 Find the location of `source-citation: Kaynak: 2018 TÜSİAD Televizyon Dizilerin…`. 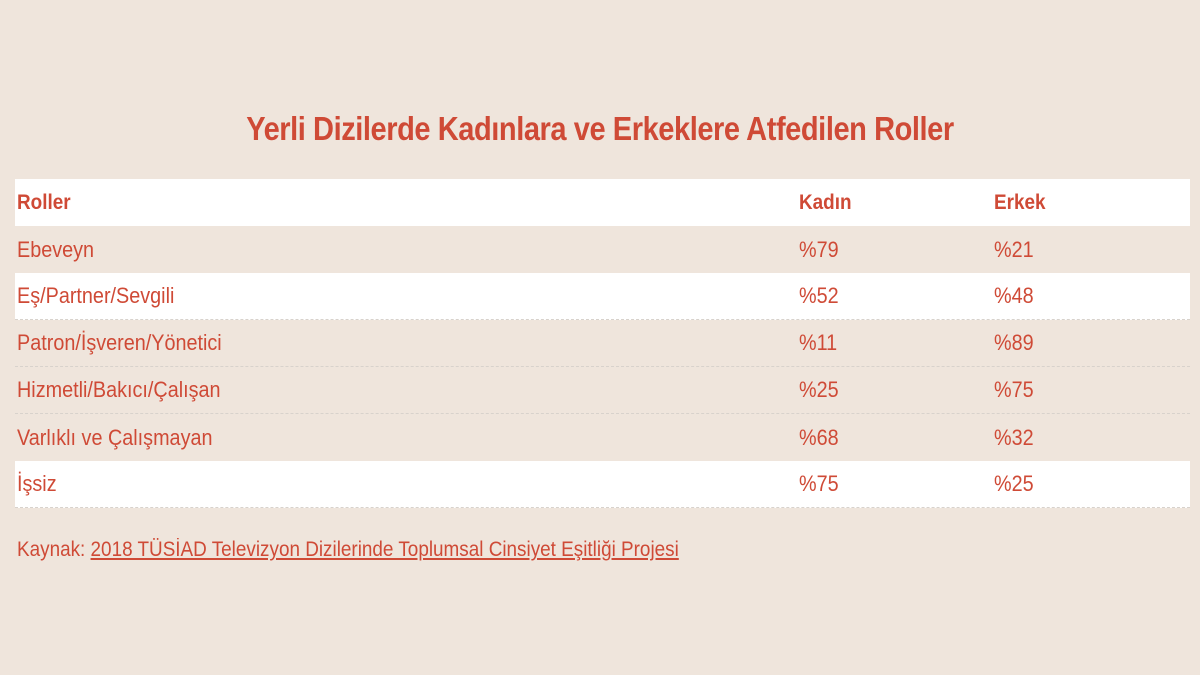

source-citation: Kaynak: 2018 TÜSİAD Televizyon Dizilerin… is located at coordinates (348, 550).